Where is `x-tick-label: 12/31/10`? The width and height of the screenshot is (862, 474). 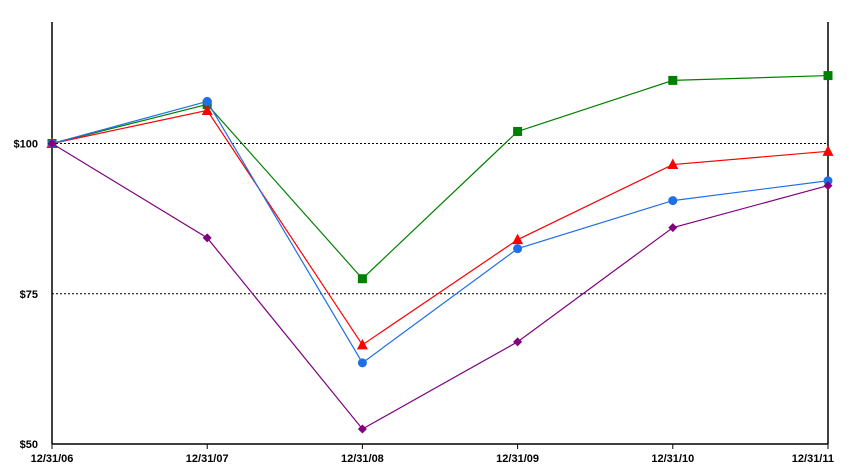 x-tick-label: 12/31/10 is located at coordinates (672, 459).